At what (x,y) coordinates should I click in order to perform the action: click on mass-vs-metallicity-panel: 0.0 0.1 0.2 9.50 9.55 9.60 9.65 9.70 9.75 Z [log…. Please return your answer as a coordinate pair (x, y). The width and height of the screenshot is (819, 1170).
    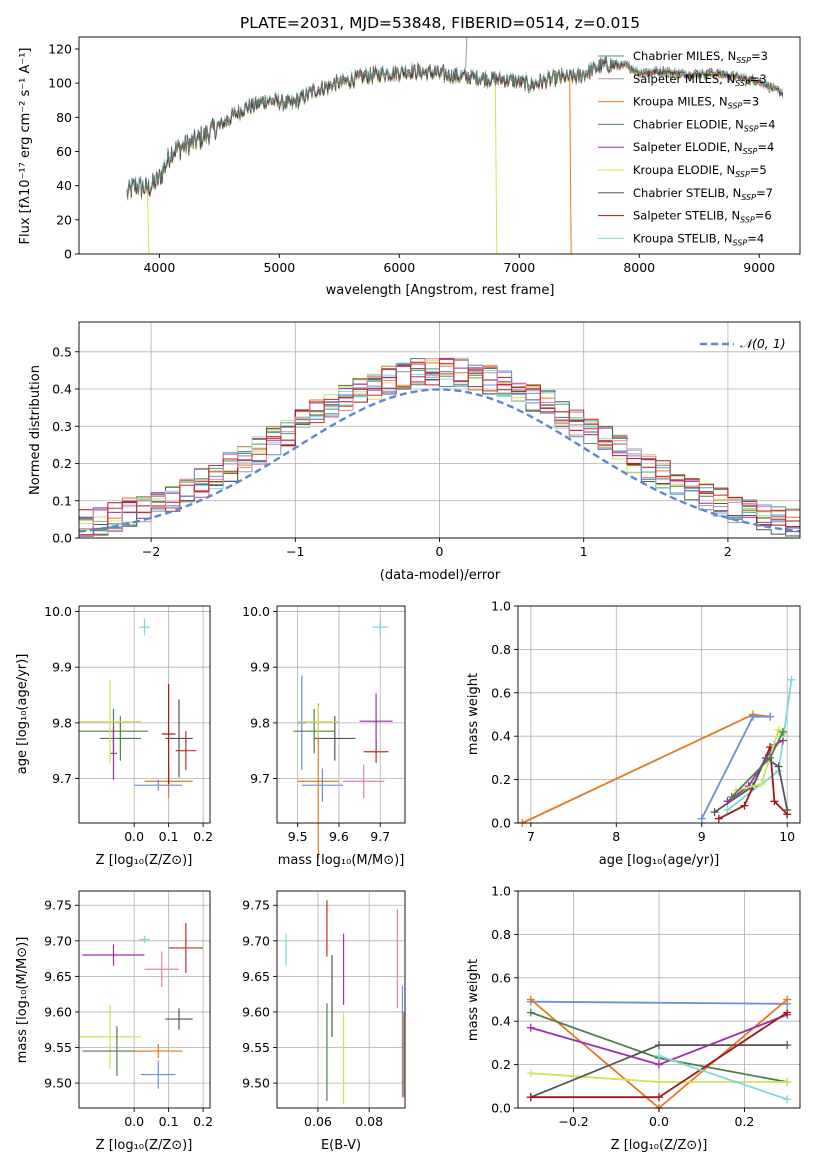
    Looking at the image, I should click on (114, 1021).